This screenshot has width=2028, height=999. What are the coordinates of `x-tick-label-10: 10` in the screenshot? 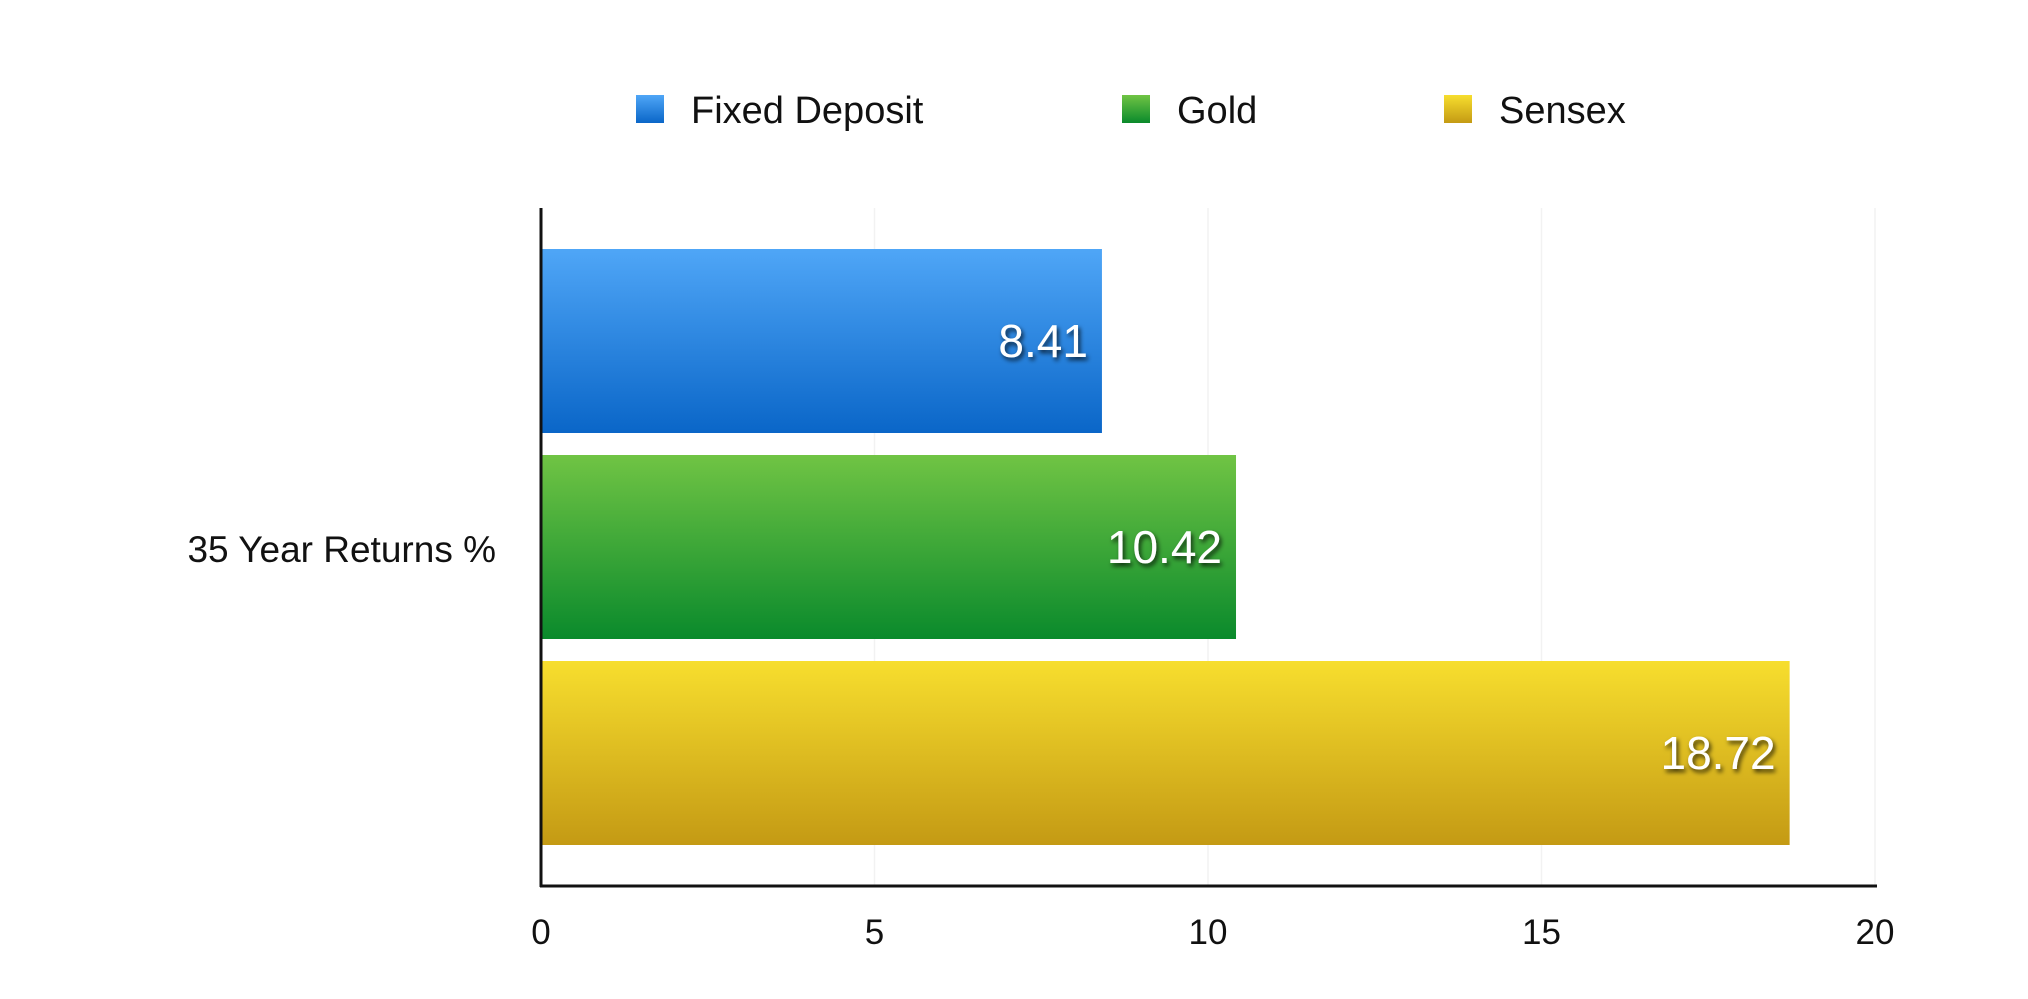 It's located at (1208, 932).